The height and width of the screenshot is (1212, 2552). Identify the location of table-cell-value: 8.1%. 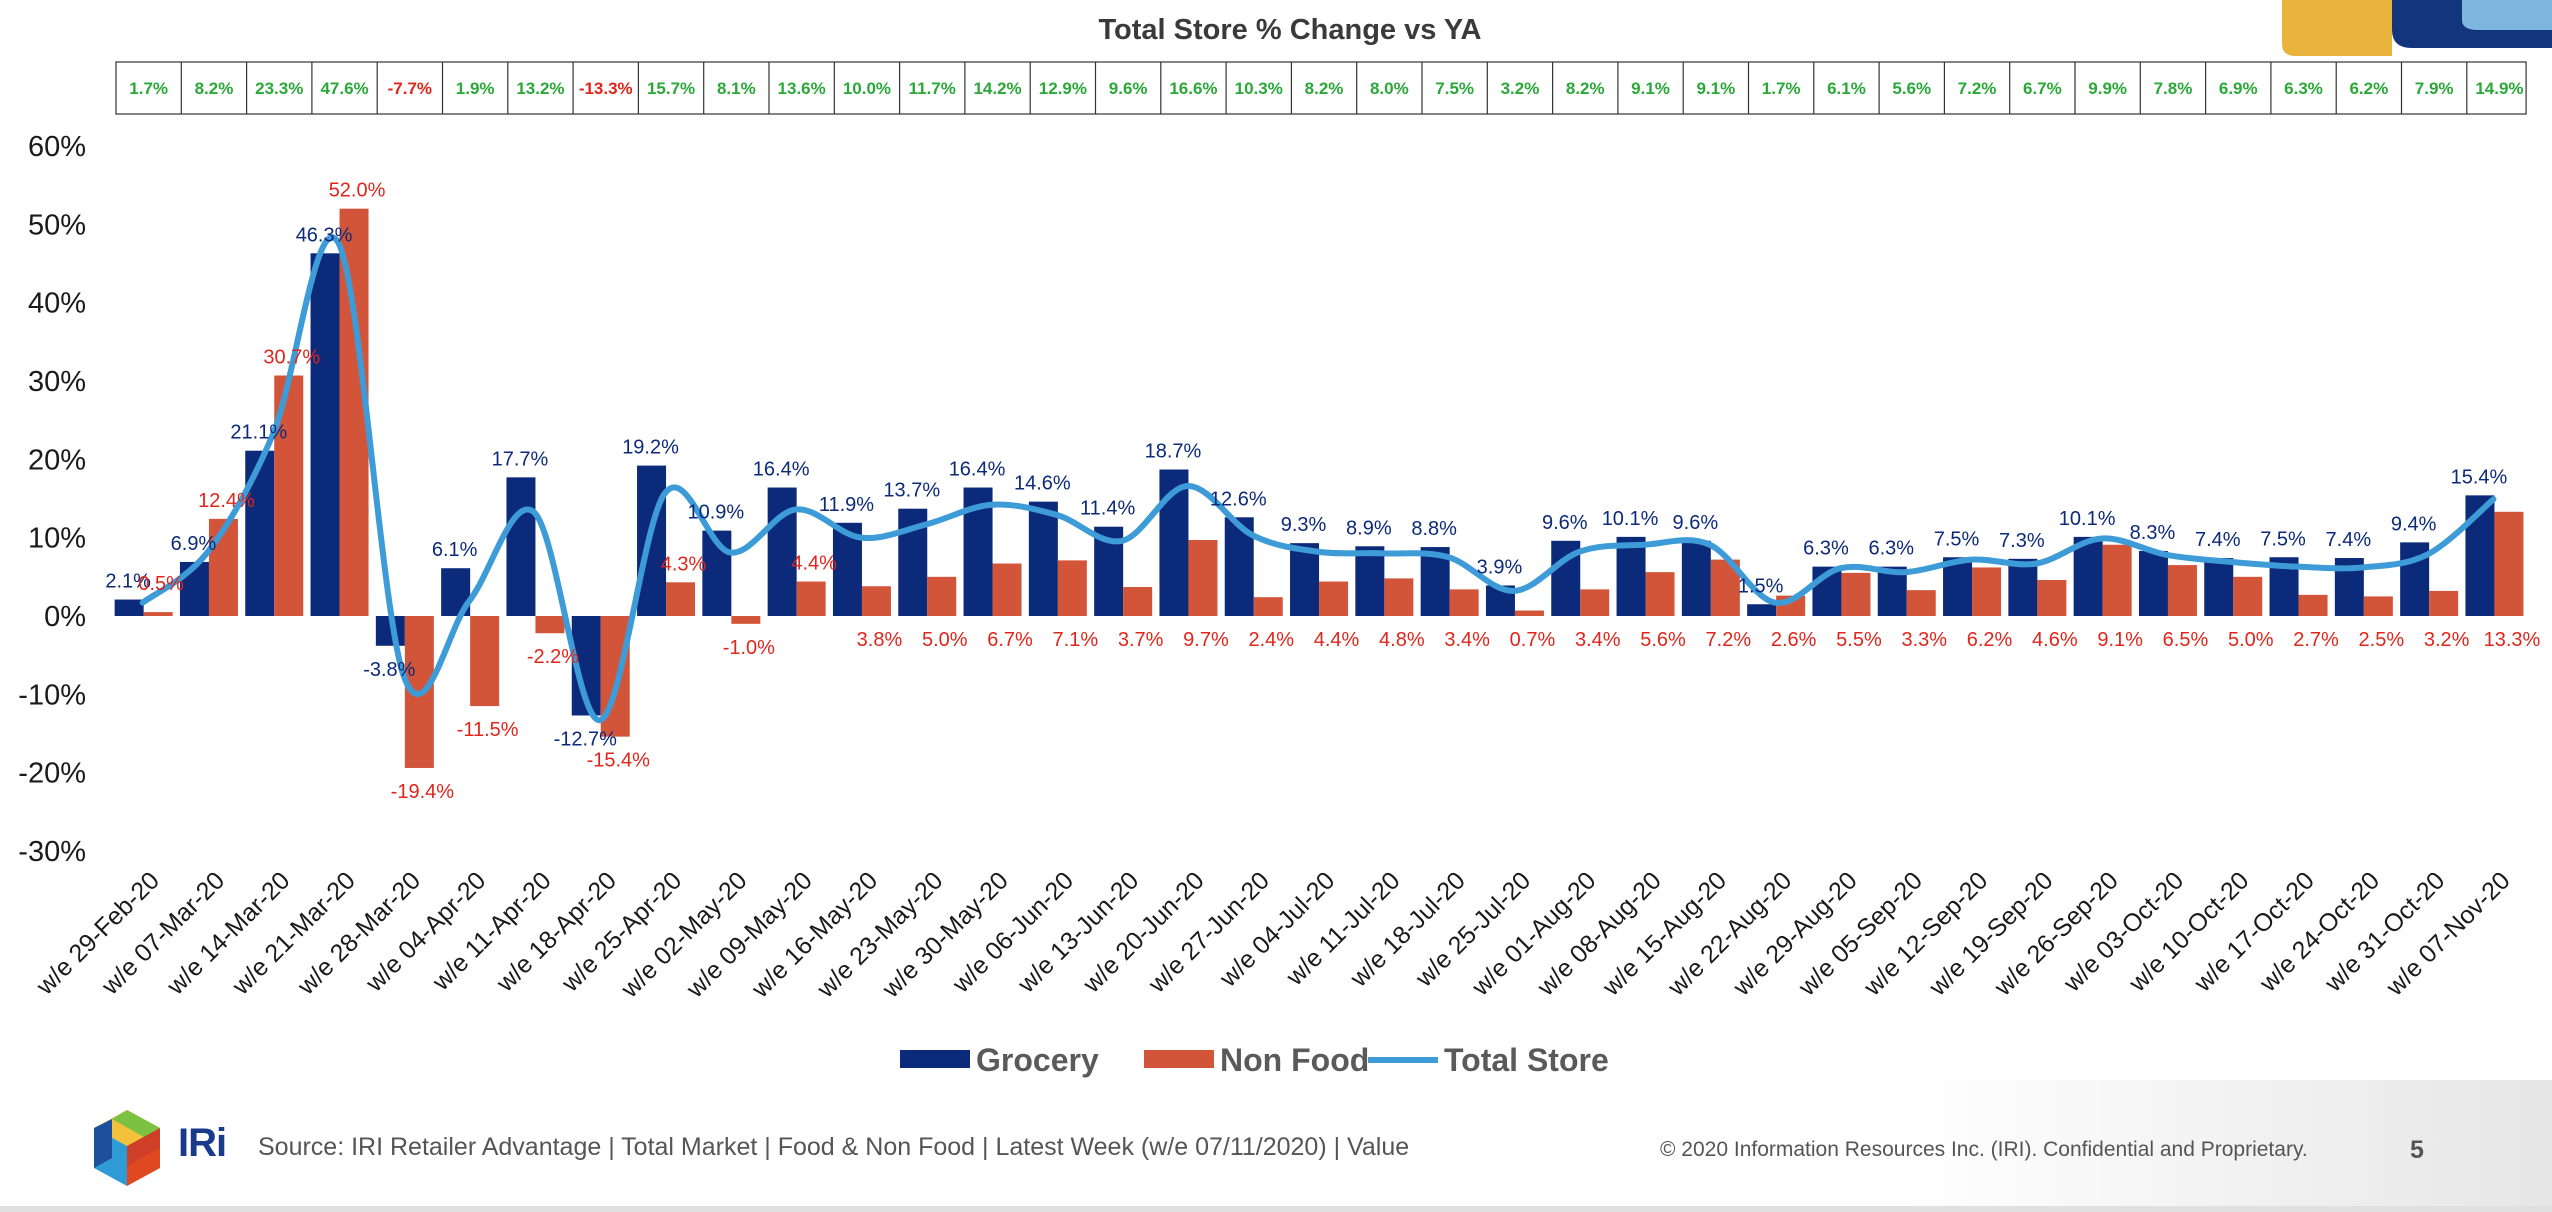
(736, 88).